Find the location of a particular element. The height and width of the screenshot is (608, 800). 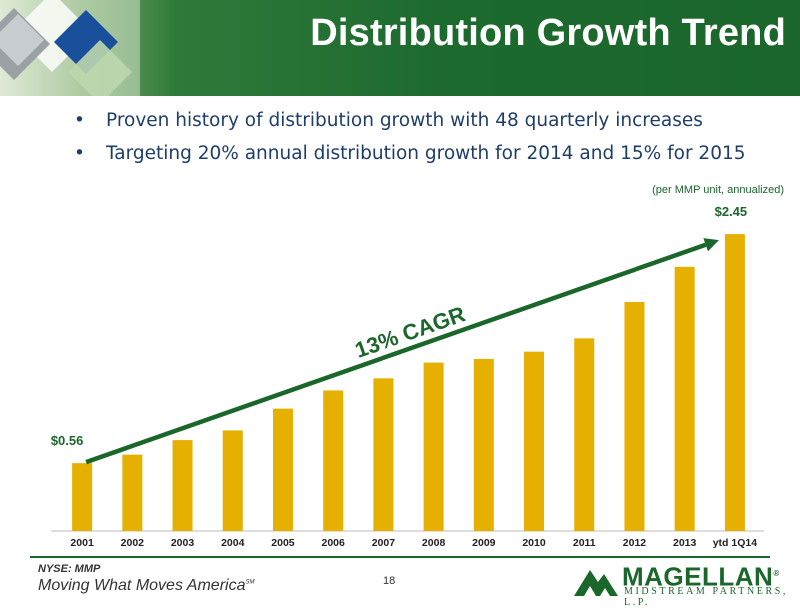

x-tick-label: 2008 is located at coordinates (434, 543).